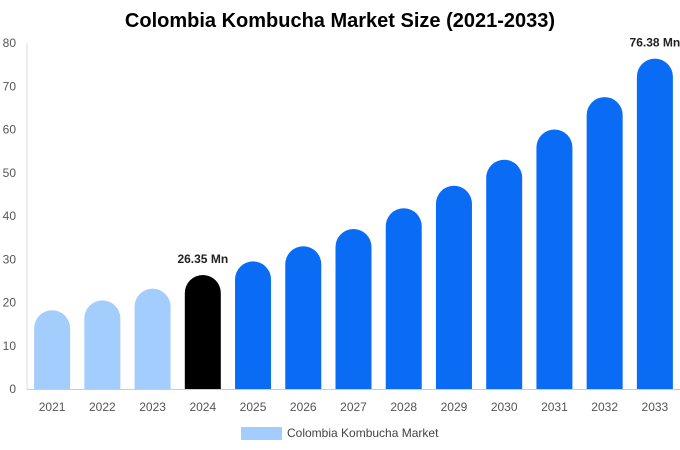  What do you see at coordinates (152, 407) in the screenshot?
I see `x-tick-label: 2023` at bounding box center [152, 407].